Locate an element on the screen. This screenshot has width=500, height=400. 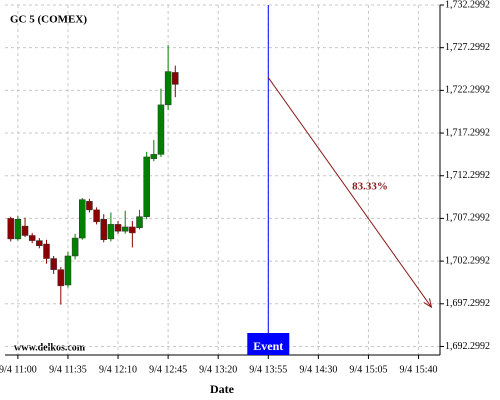
arrow-label: 83.33% is located at coordinates (370, 187).